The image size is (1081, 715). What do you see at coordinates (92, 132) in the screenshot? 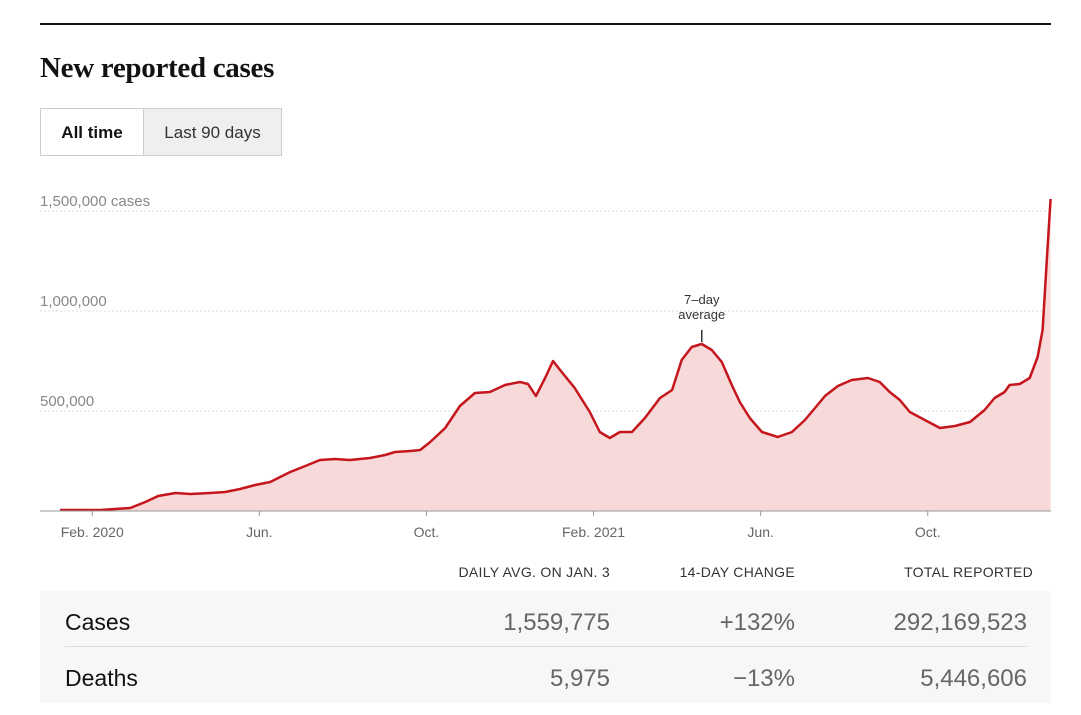
I see `all-time-button: All time` at bounding box center [92, 132].